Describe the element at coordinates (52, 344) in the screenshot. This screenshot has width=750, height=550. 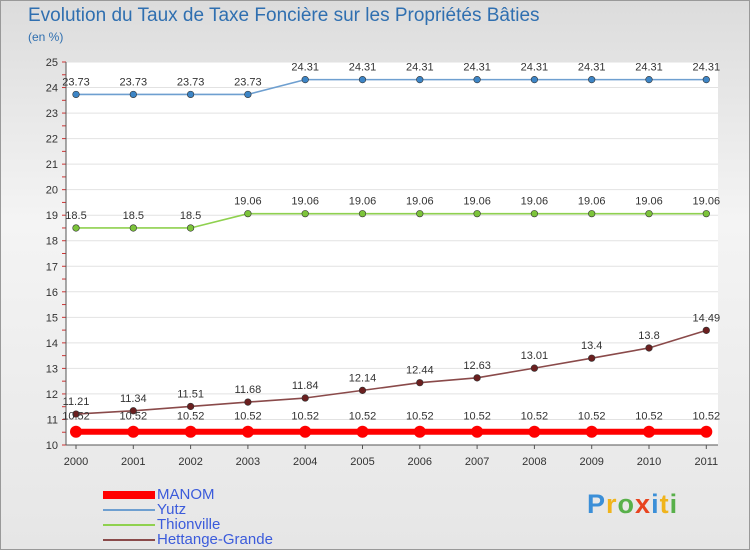
I see `y-tick-label: 14` at that location.